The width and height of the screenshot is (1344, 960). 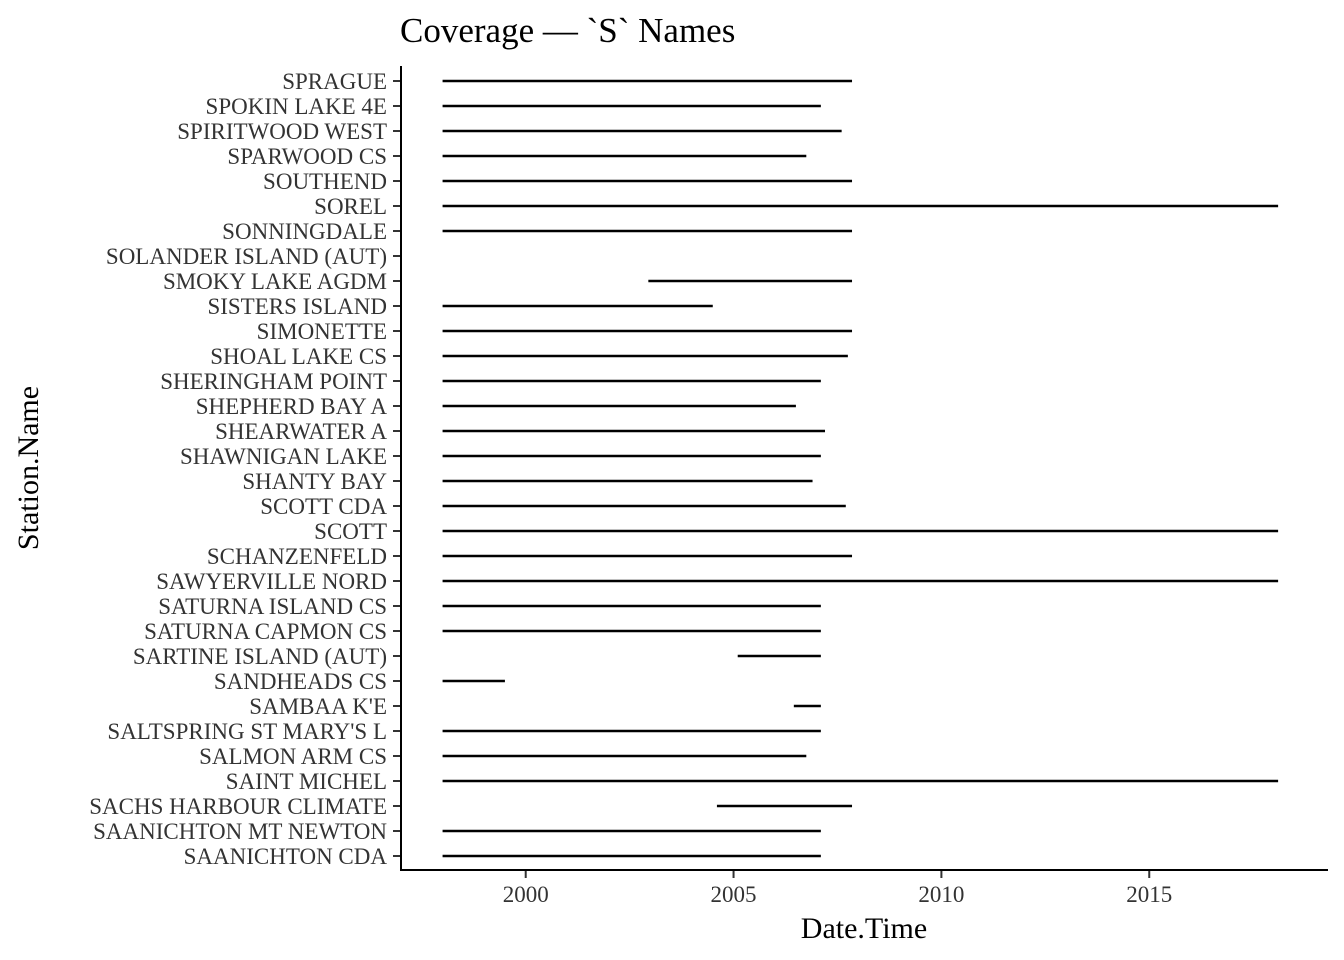 What do you see at coordinates (837, 888) in the screenshot?
I see `x-axis-ticks: 2000 2005 2010 2015` at bounding box center [837, 888].